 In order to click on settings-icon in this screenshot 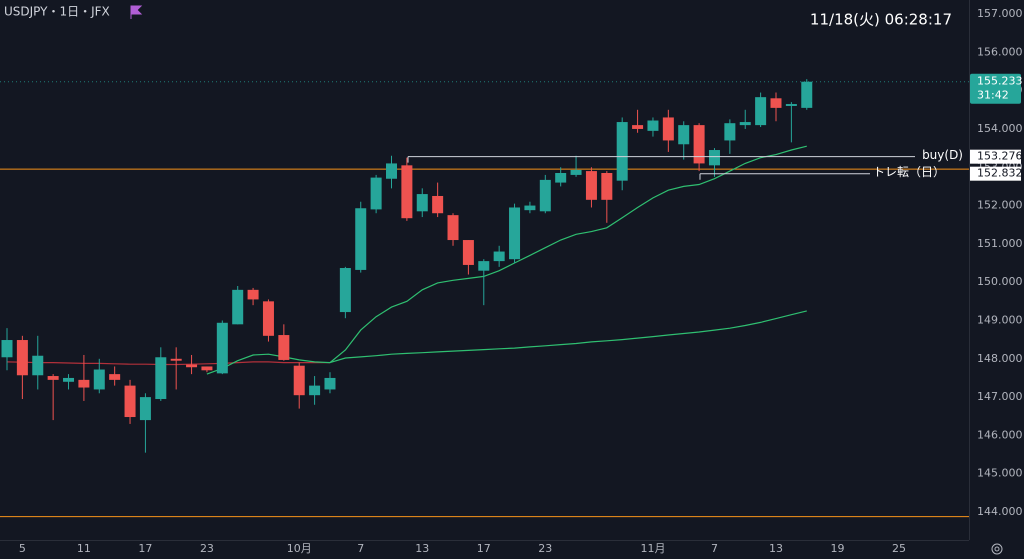, I will do `click(997, 549)`.